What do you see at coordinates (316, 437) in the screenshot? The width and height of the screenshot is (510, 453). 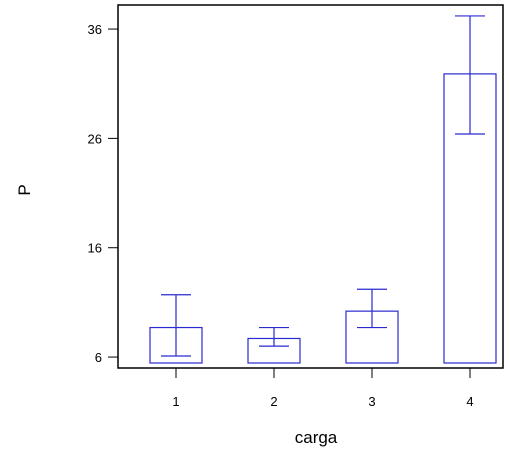 I see `x-axis-title: carga` at bounding box center [316, 437].